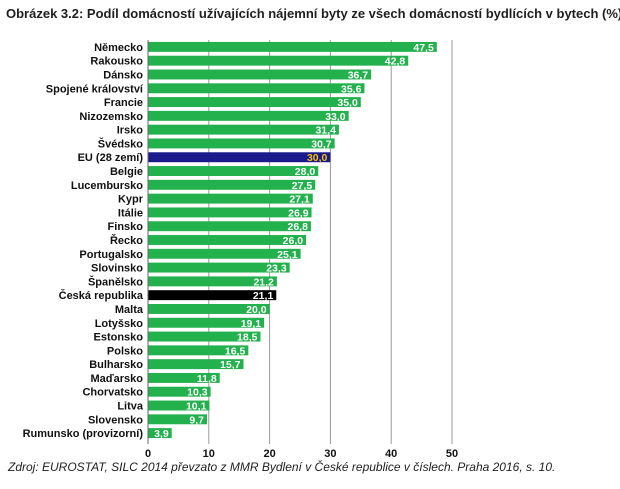  What do you see at coordinates (115, 281) in the screenshot?
I see `category-label: Španělsko` at bounding box center [115, 281].